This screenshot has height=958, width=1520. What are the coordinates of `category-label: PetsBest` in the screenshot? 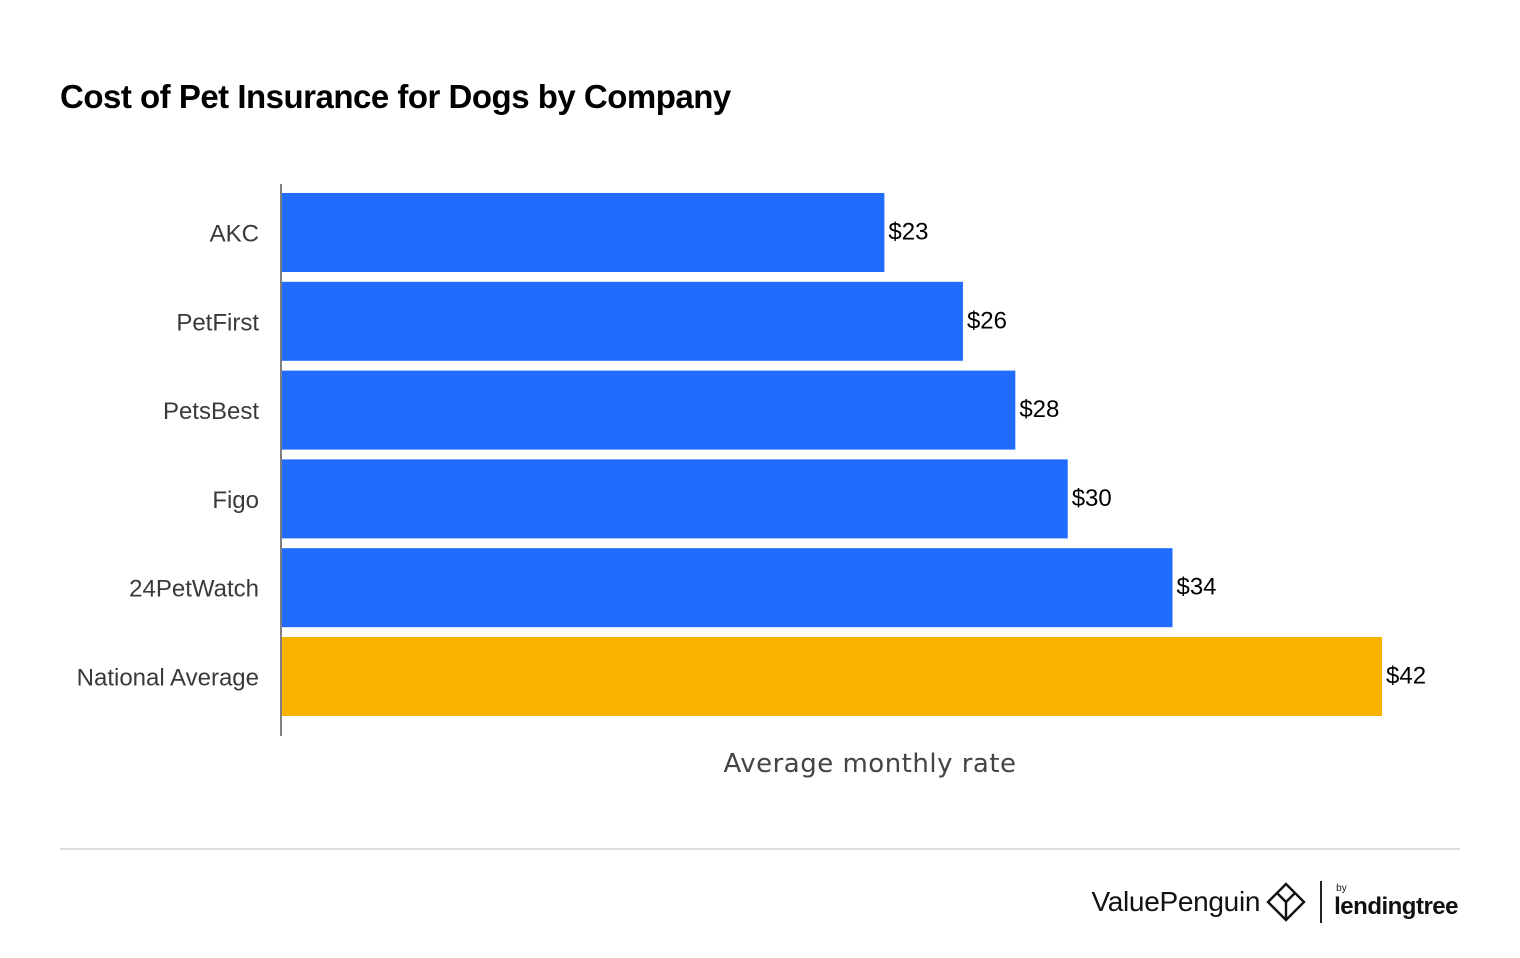 It's located at (211, 411).